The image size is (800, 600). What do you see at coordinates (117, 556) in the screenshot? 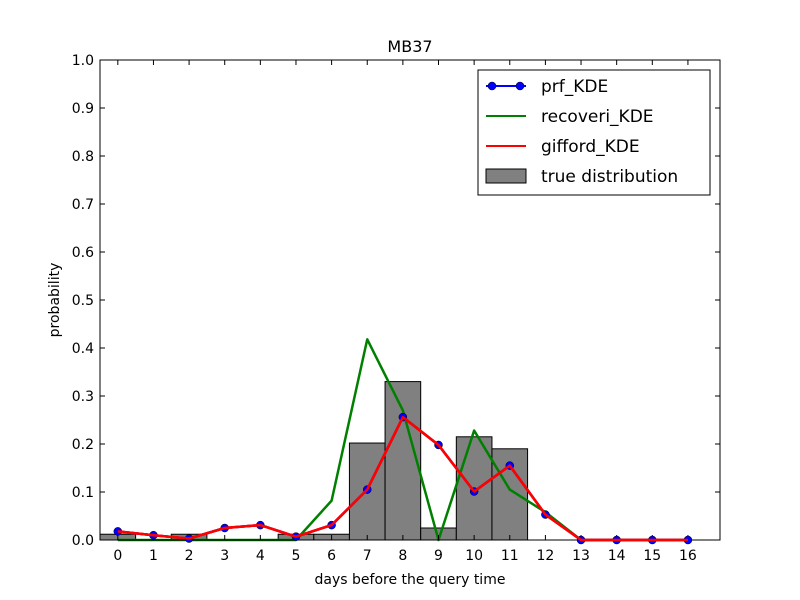
I see `x-tick-label: 0` at bounding box center [117, 556].